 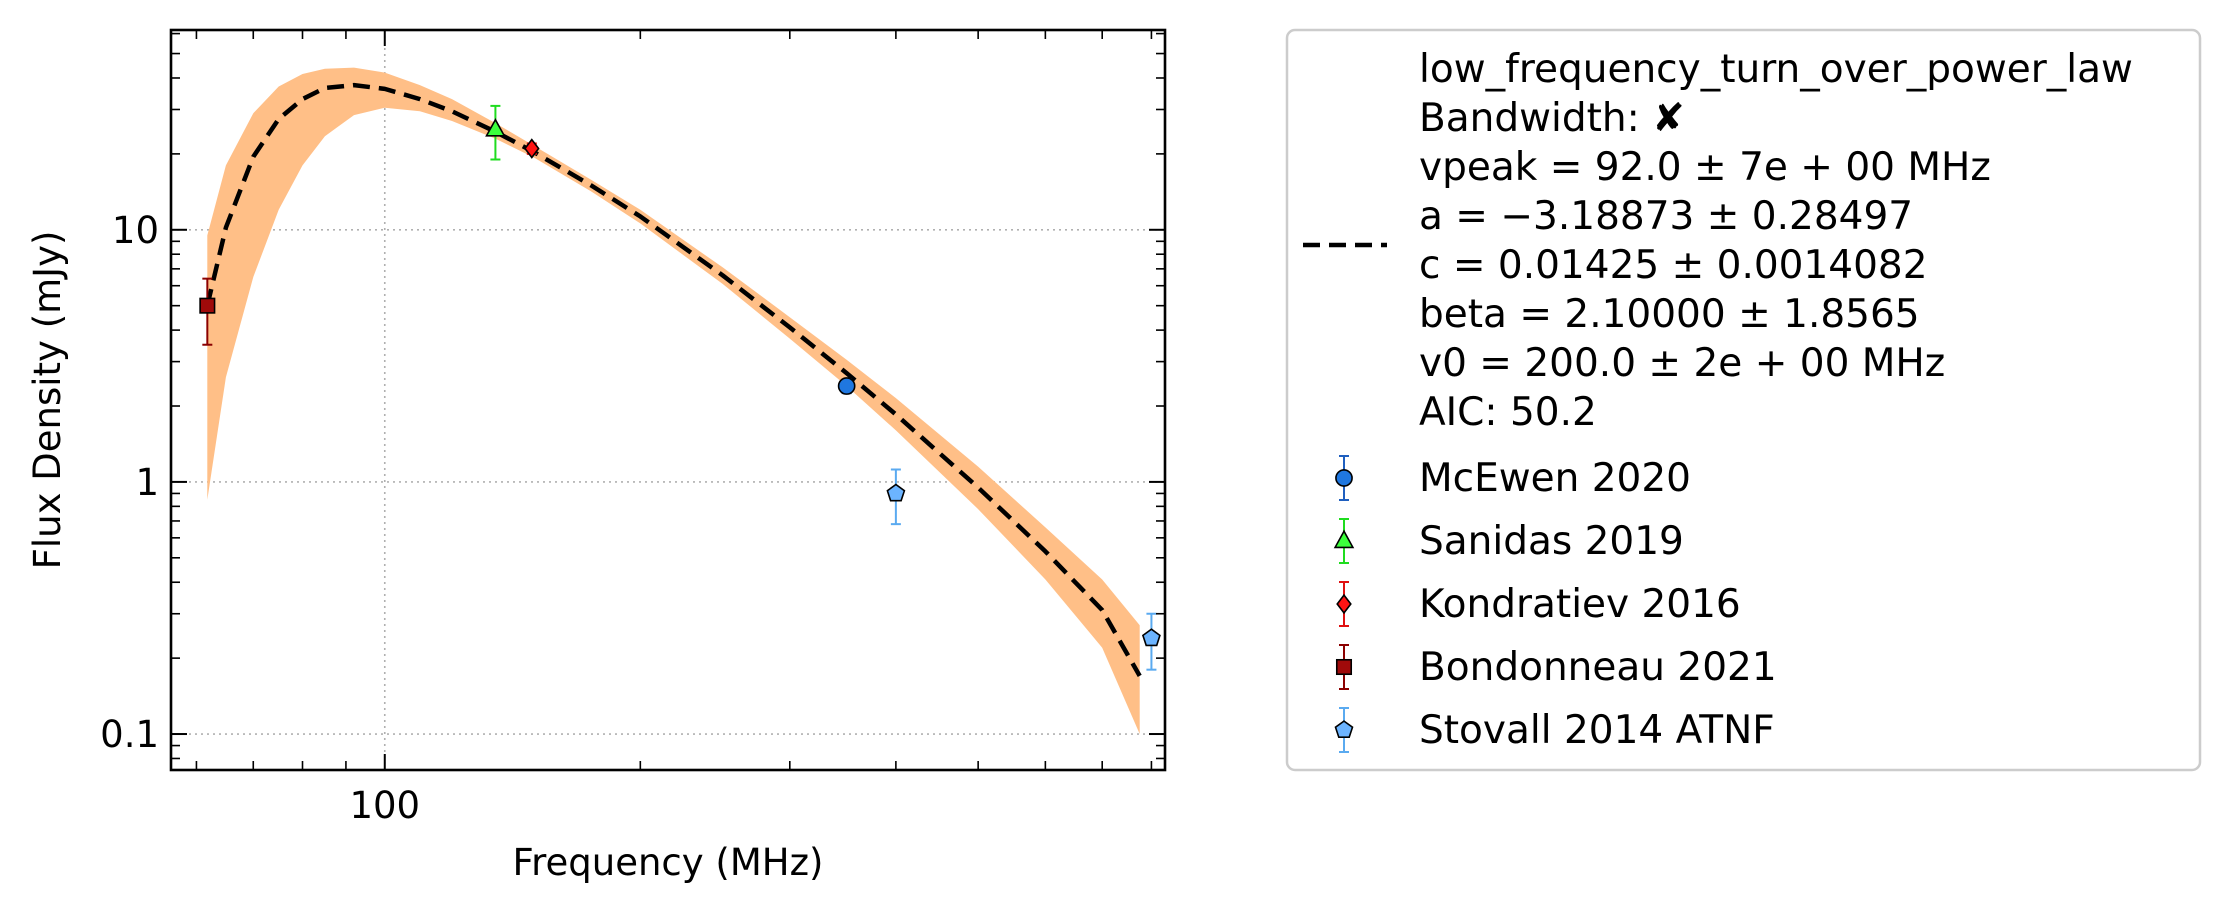 What do you see at coordinates (1555, 478) in the screenshot?
I see `legend-entry-label: McEwen 2020` at bounding box center [1555, 478].